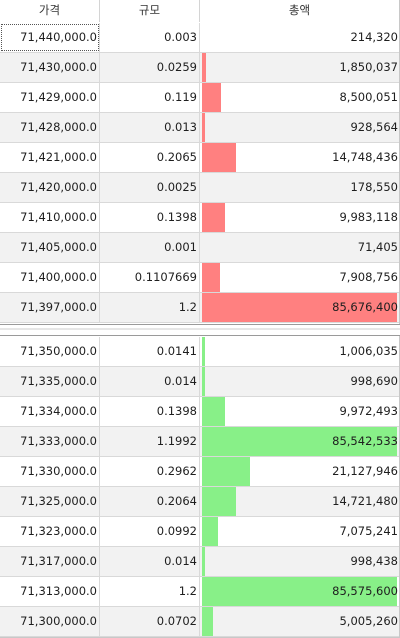 The image size is (400, 638). Describe the element at coordinates (365, 471) in the screenshot. I see `total-value: 21,127,946` at that location.